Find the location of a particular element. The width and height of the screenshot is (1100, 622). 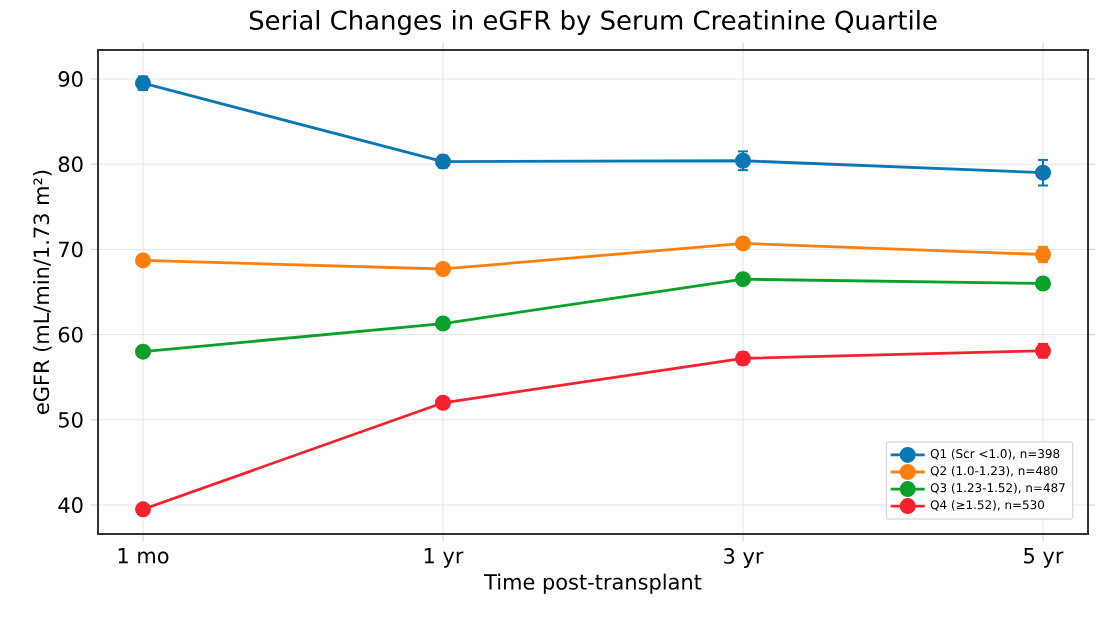

y-tick-label: 50 is located at coordinates (70, 419).